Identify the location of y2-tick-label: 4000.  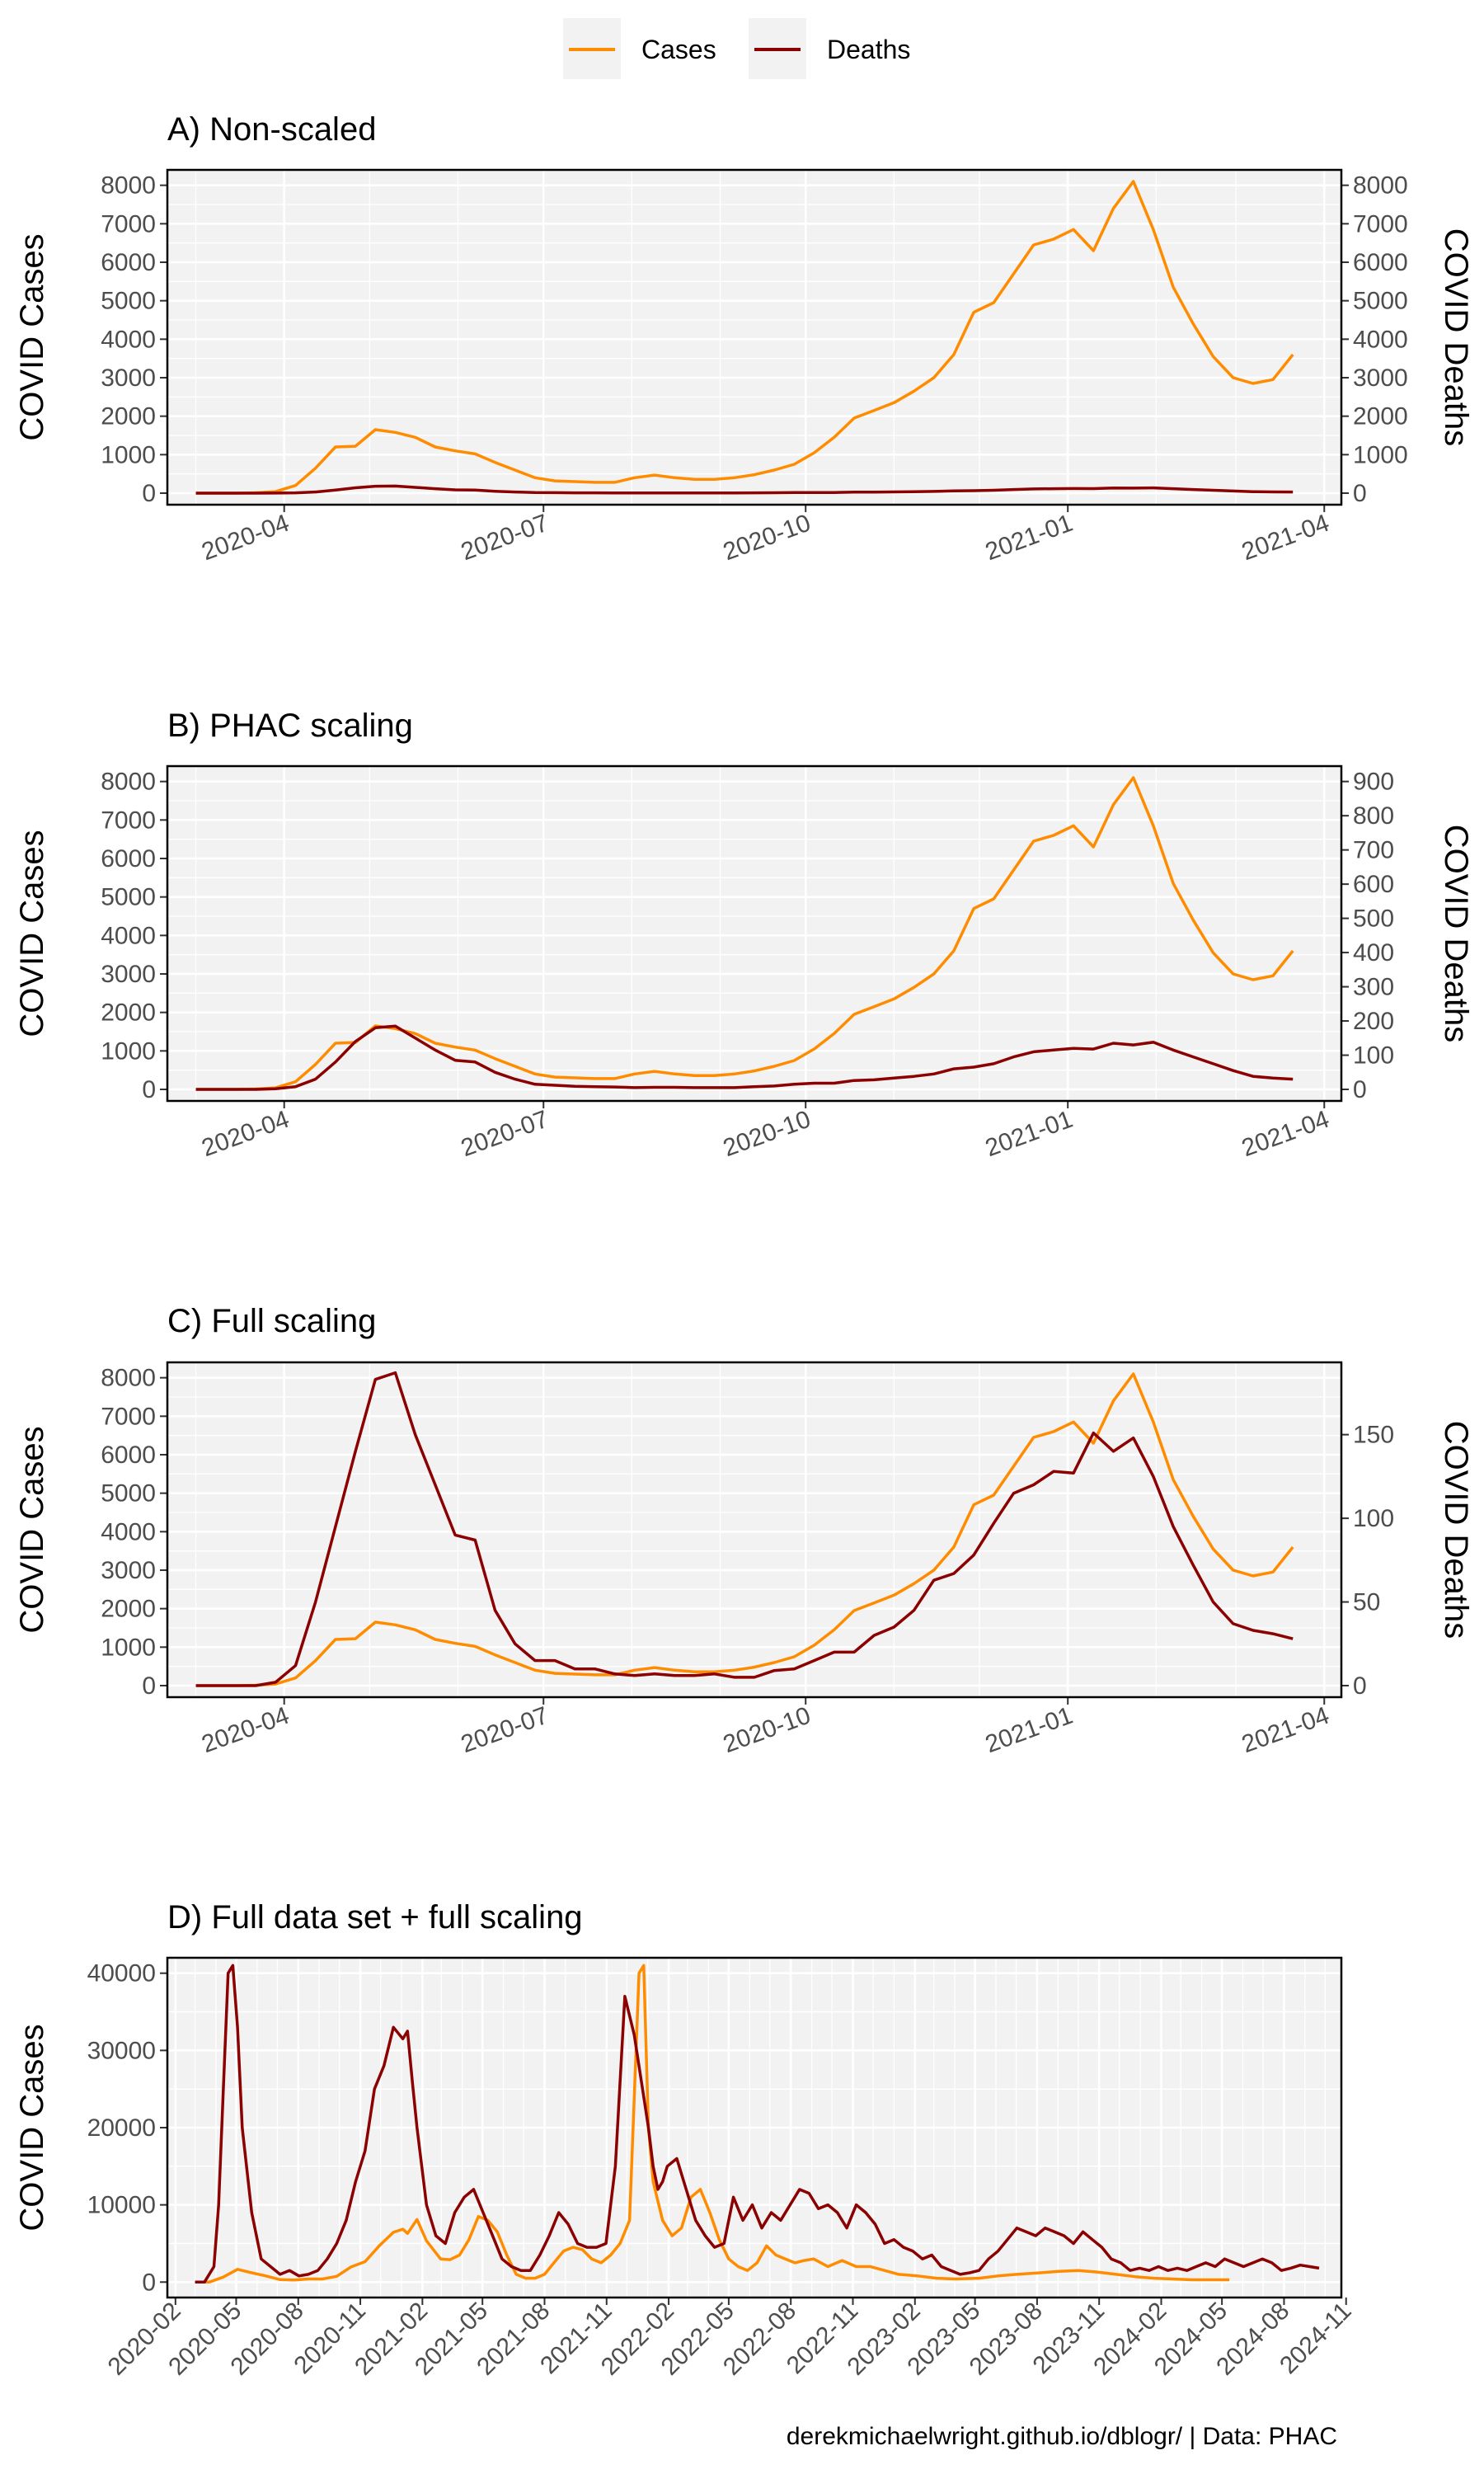
(1380, 339).